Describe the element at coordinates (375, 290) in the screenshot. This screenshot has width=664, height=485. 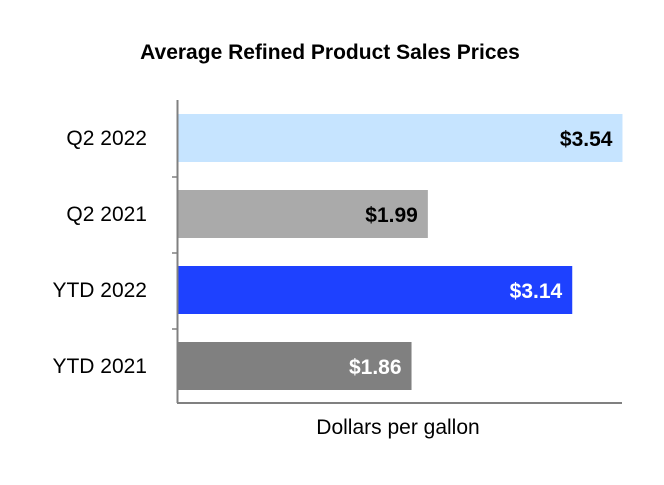
I see `bar-ytd-2022` at that location.